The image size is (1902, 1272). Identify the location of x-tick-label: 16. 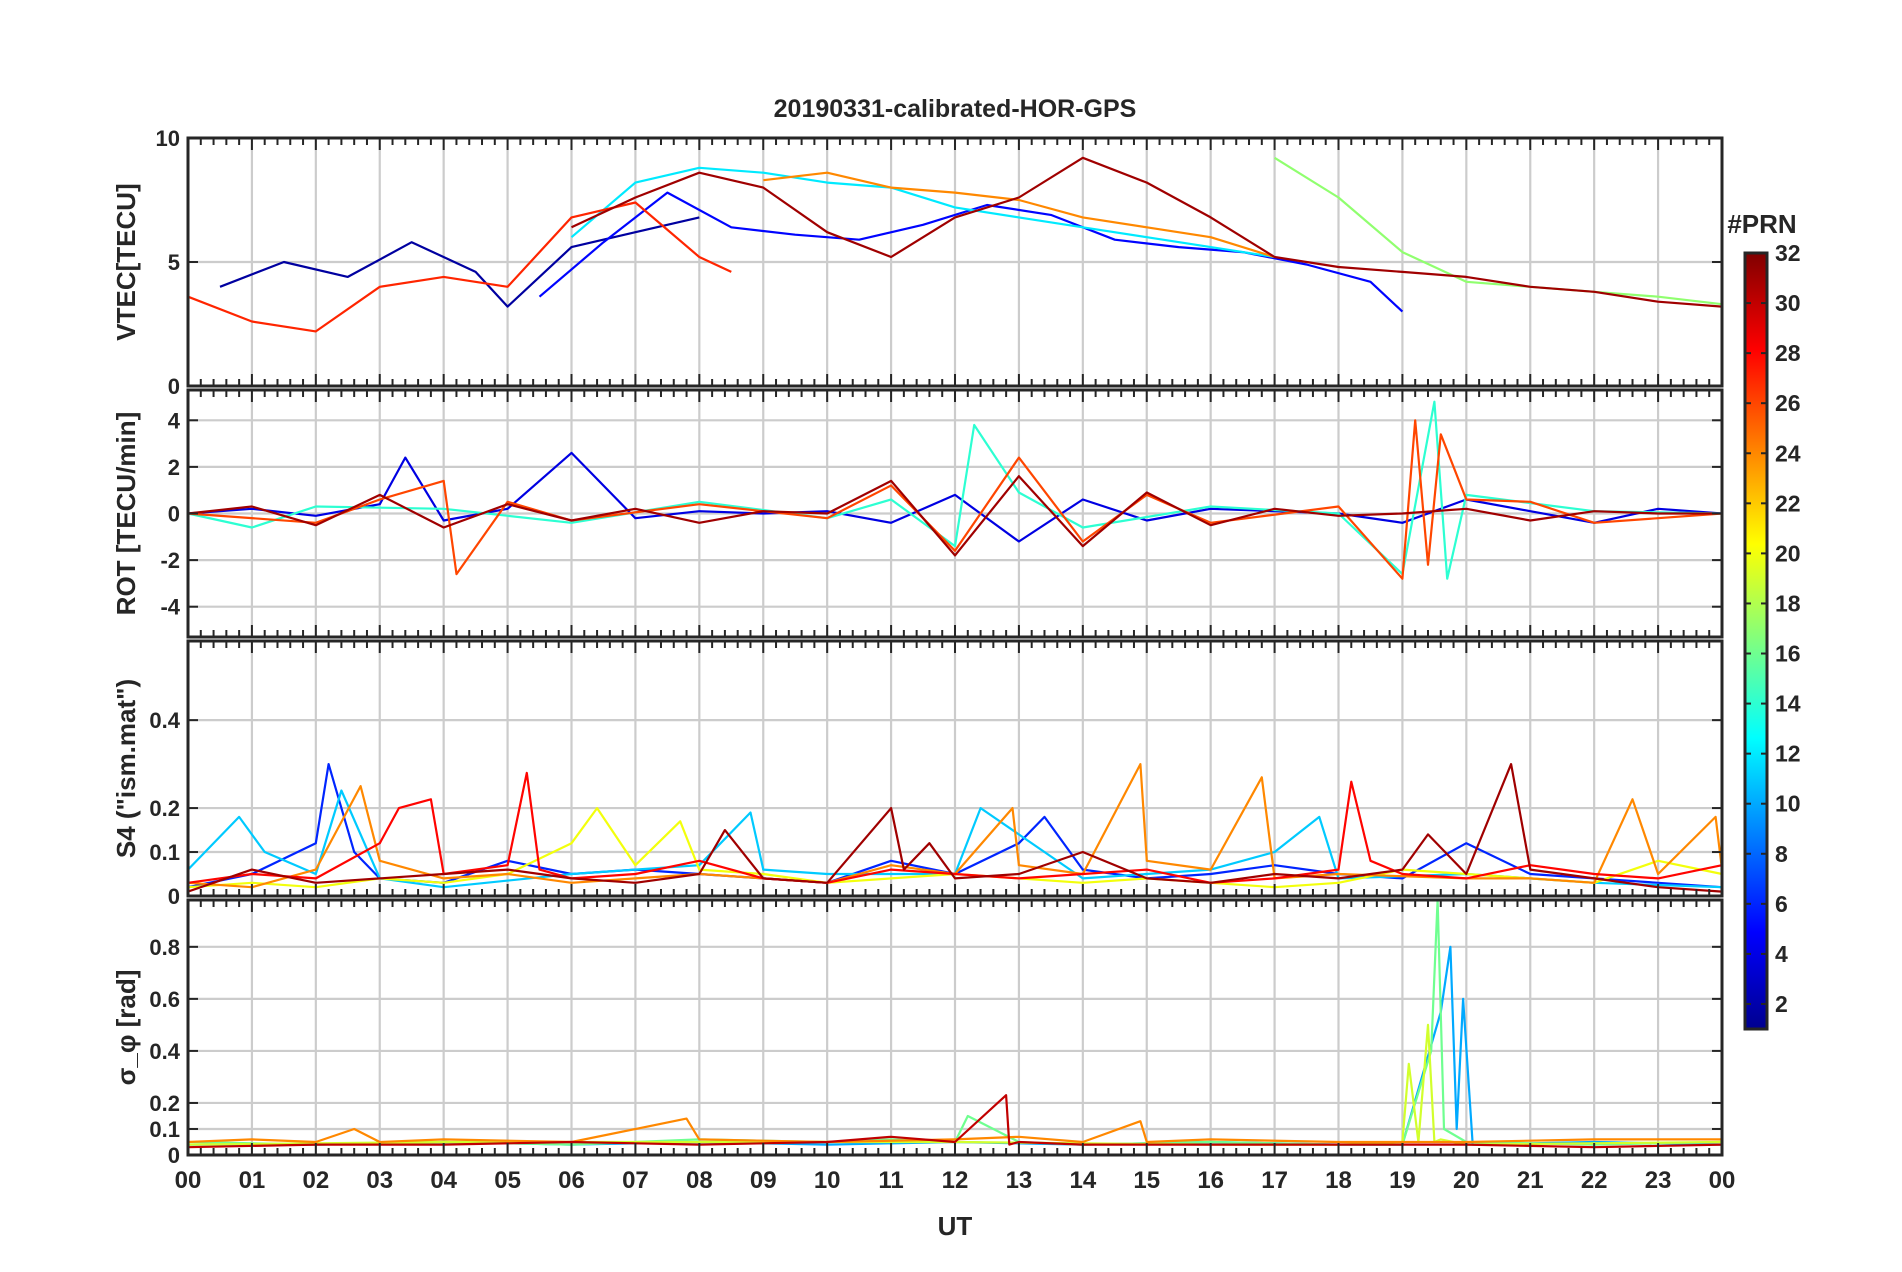
(1210, 1180).